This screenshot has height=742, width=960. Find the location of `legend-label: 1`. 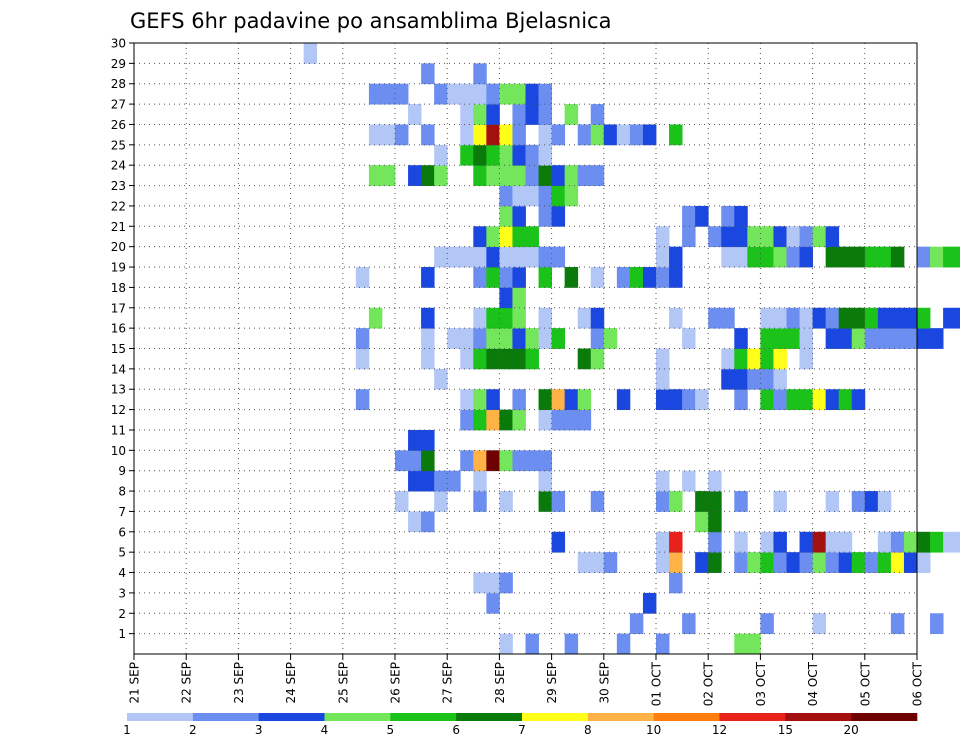

legend-label: 1 is located at coordinates (127, 730).